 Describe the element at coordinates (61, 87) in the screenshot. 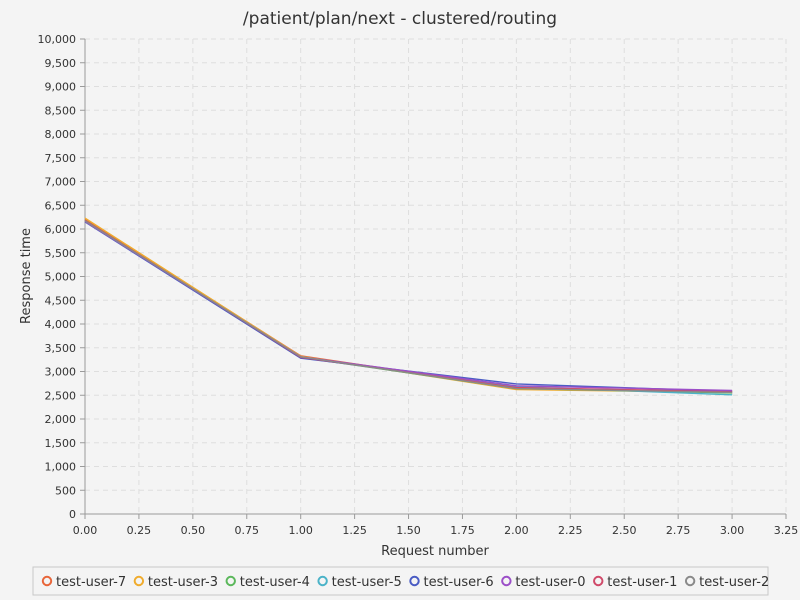

I see `y-tick-label: 9,000` at that location.